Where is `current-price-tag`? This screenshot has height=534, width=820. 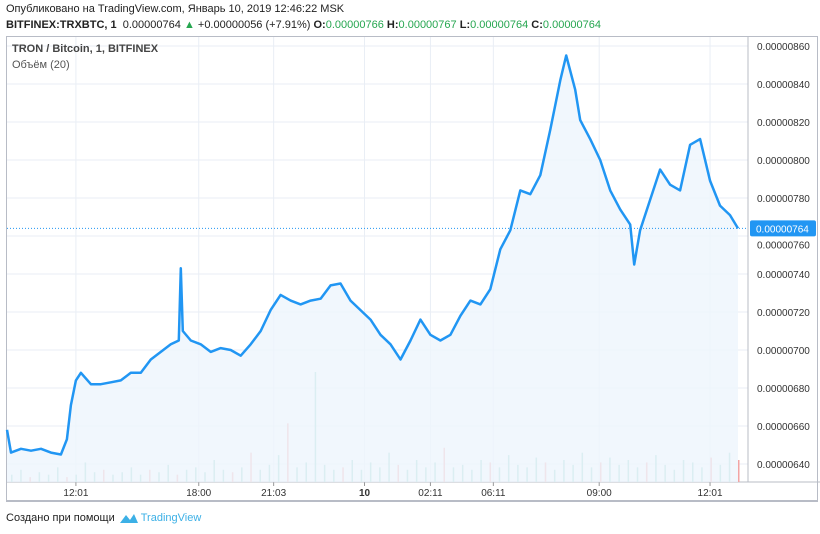
current-price-tag is located at coordinates (783, 228).